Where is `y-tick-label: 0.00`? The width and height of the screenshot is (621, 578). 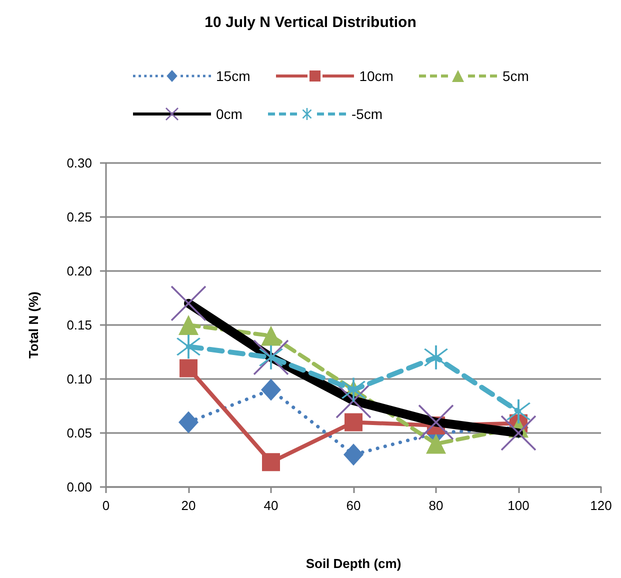
y-tick-label: 0.00 is located at coordinates (79, 487).